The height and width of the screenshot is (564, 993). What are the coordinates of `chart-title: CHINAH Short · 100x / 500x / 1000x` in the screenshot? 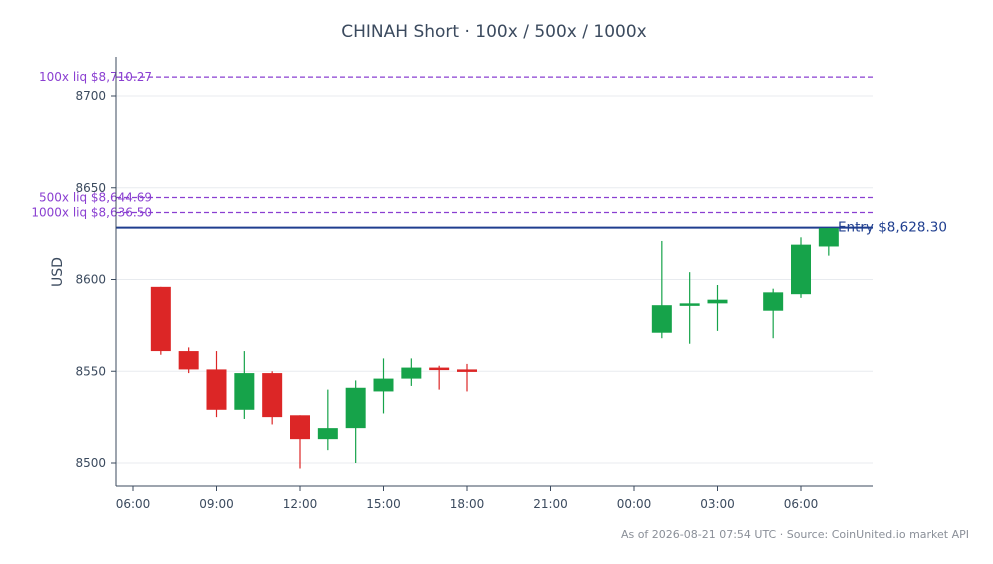 It's located at (493, 32).